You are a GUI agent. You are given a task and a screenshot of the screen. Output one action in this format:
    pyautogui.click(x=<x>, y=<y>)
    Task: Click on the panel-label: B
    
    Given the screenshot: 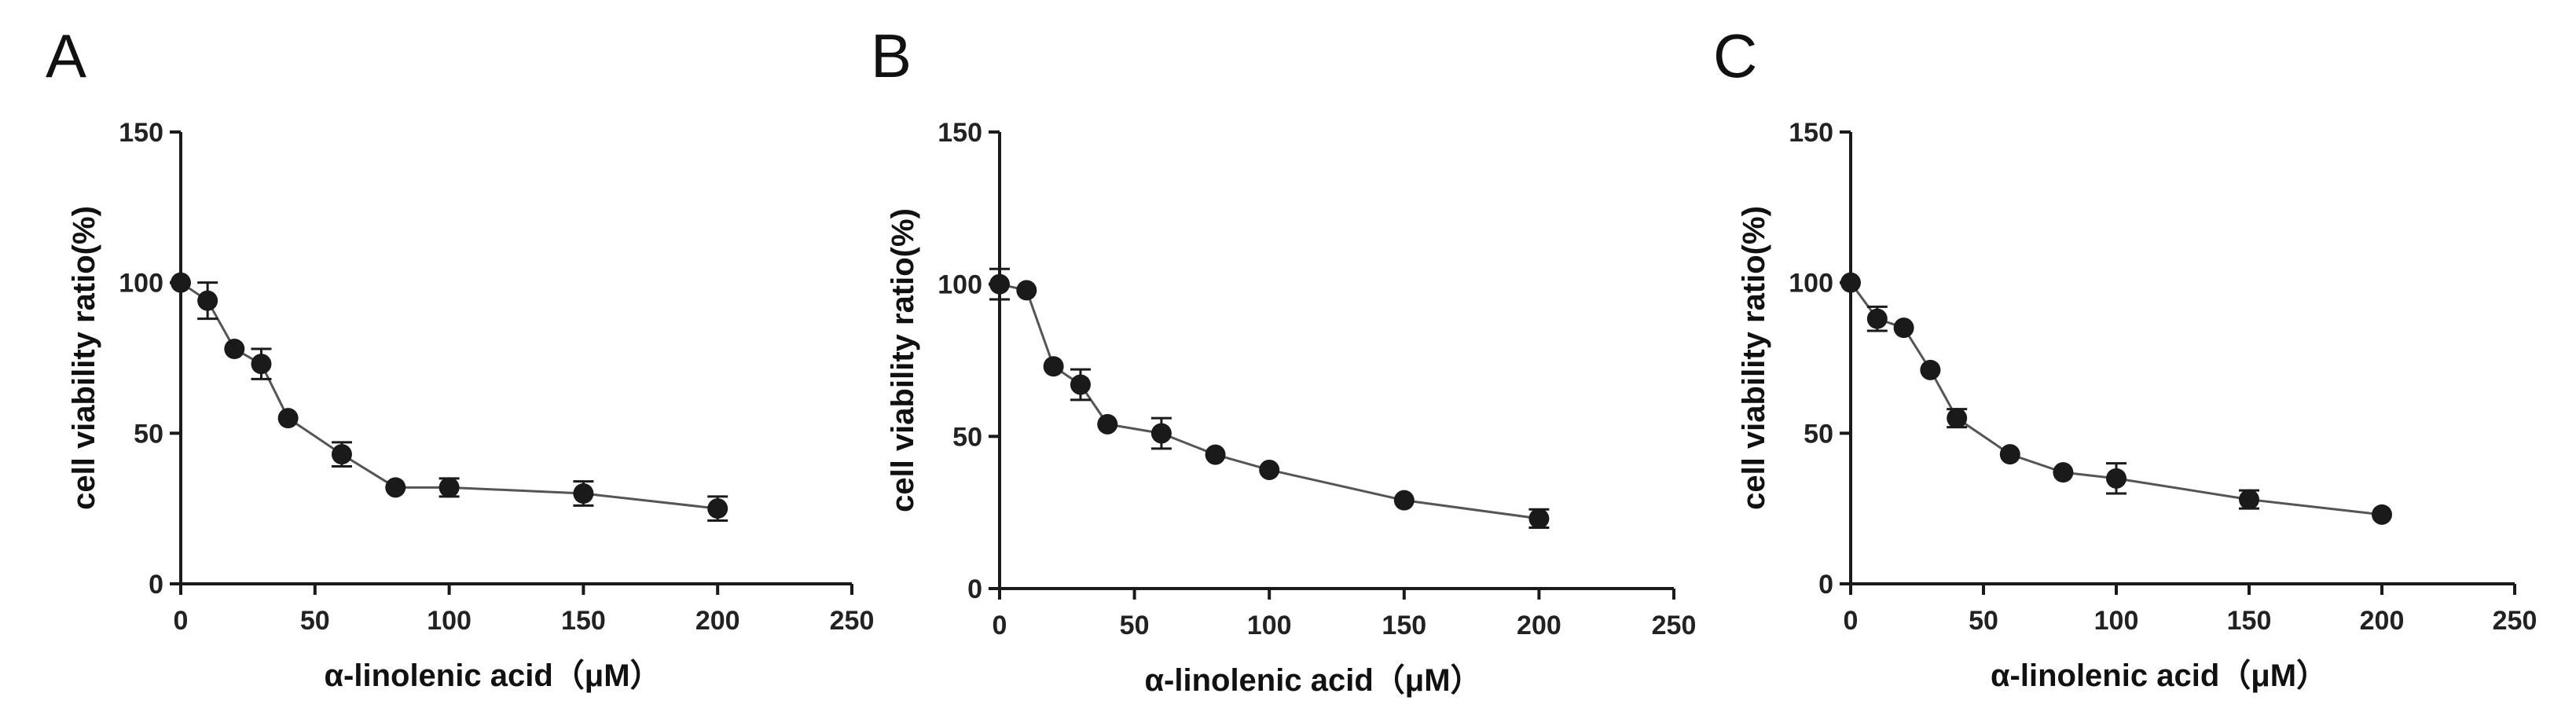 What is the action you would take?
    pyautogui.click(x=891, y=55)
    